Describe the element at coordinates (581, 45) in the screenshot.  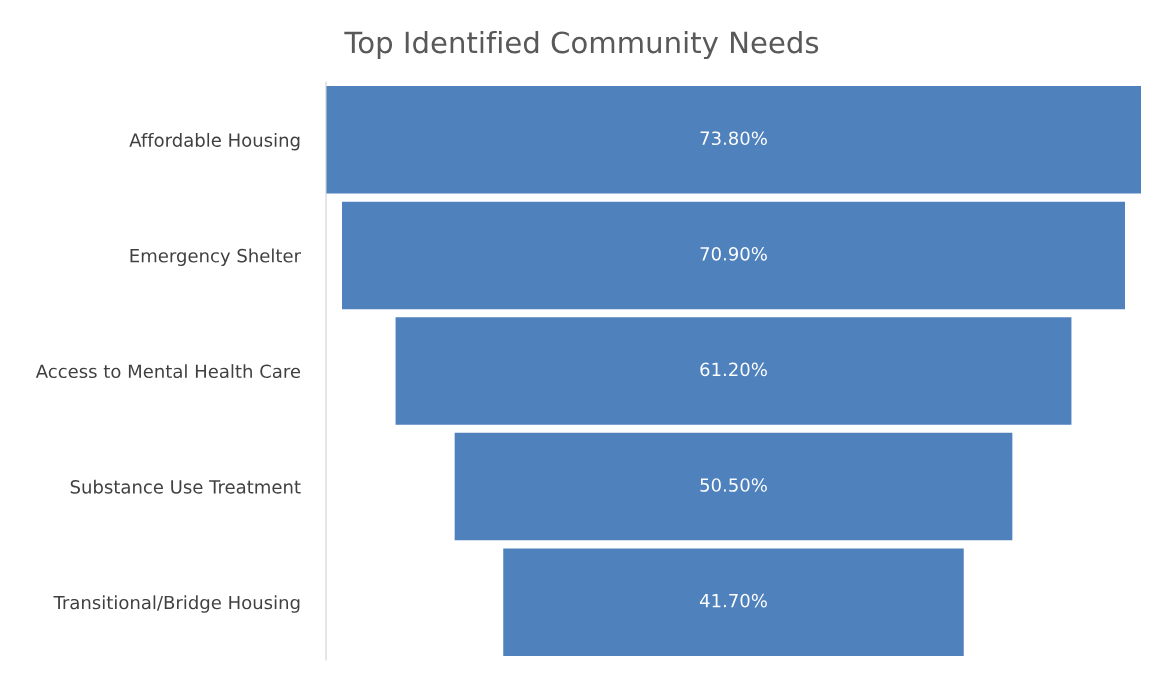
I see `text: Top Identified Community Needs` at that location.